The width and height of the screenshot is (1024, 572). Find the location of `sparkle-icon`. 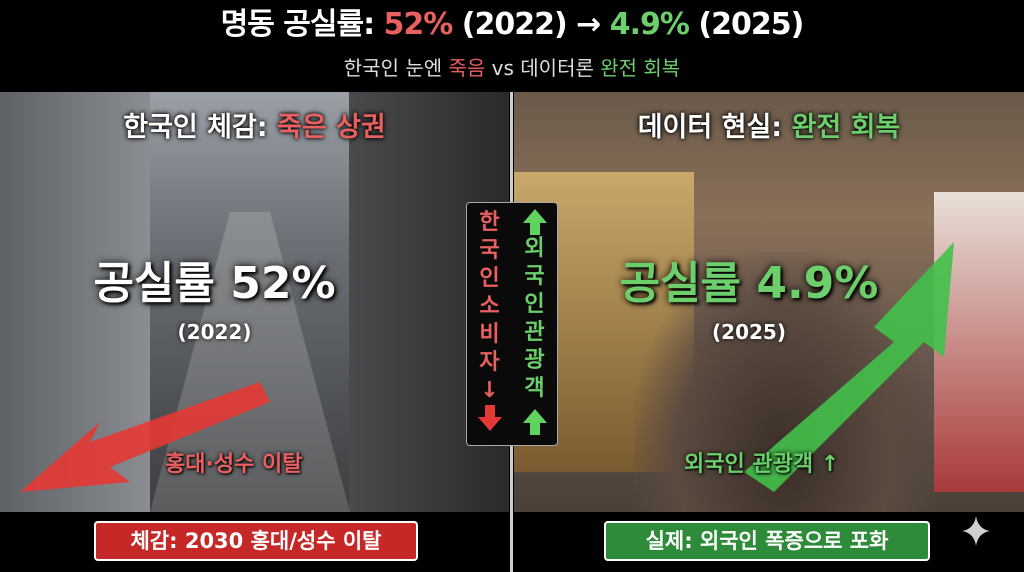

sparkle-icon is located at coordinates (976, 531).